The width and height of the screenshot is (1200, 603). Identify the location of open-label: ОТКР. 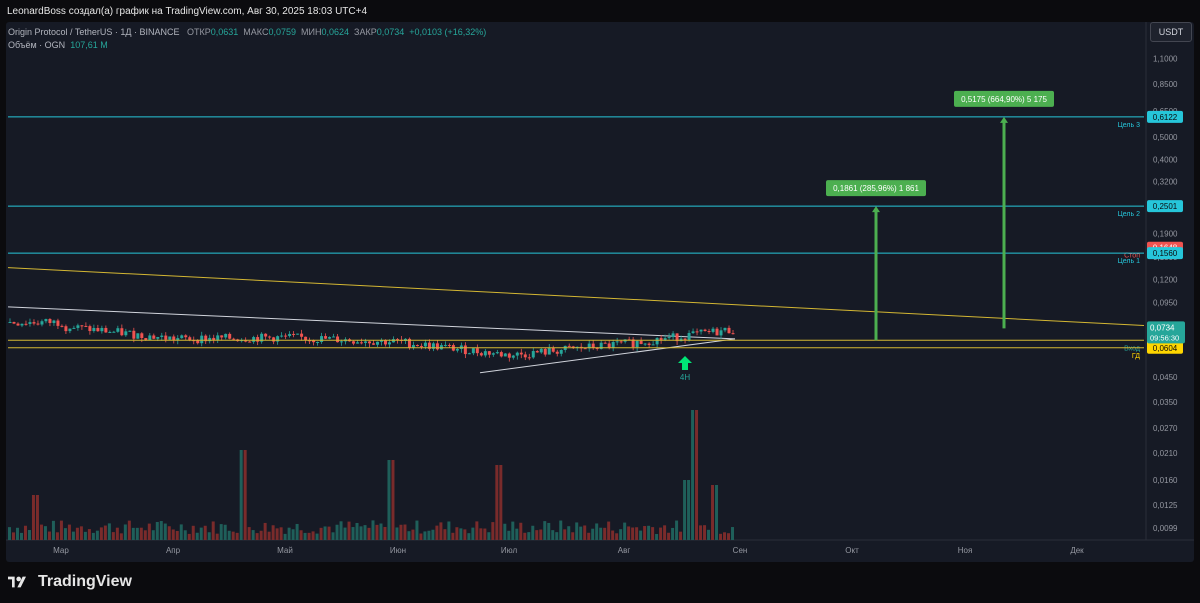
(199, 32).